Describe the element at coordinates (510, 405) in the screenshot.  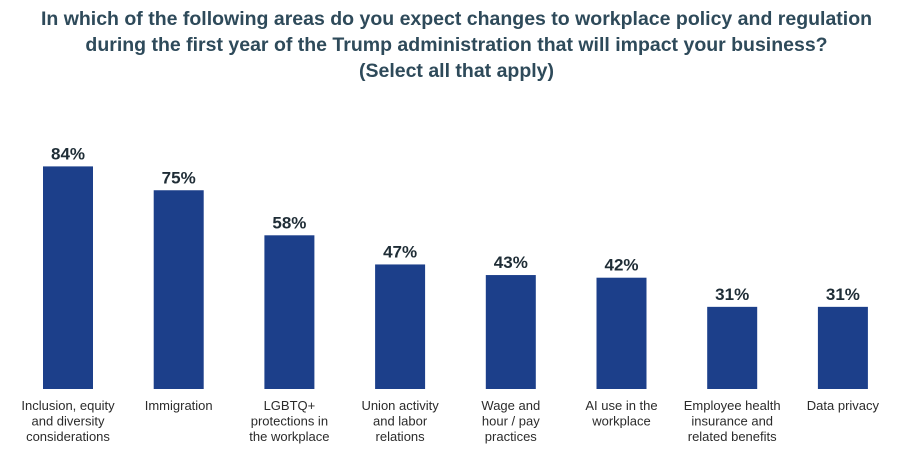
I see `category-label-5-line-1: Wage and` at that location.